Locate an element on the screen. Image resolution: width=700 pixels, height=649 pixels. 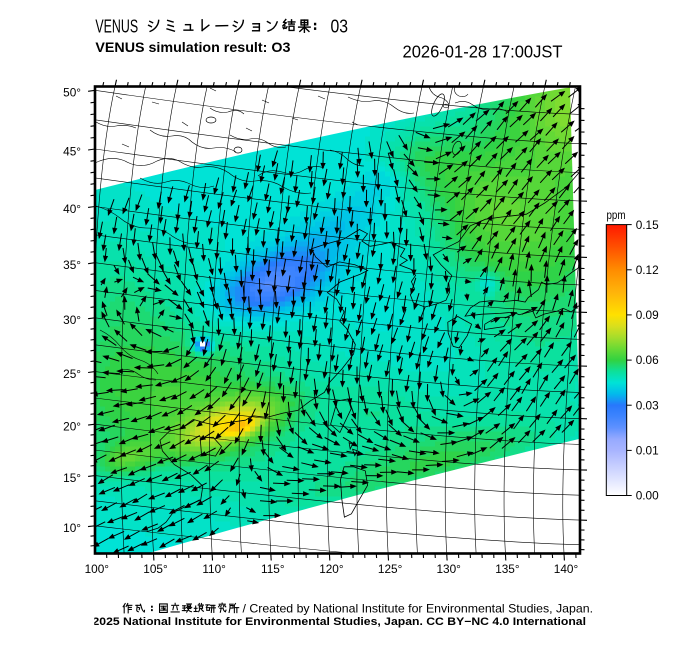
svg-text: 20° is located at coordinates (72, 427).